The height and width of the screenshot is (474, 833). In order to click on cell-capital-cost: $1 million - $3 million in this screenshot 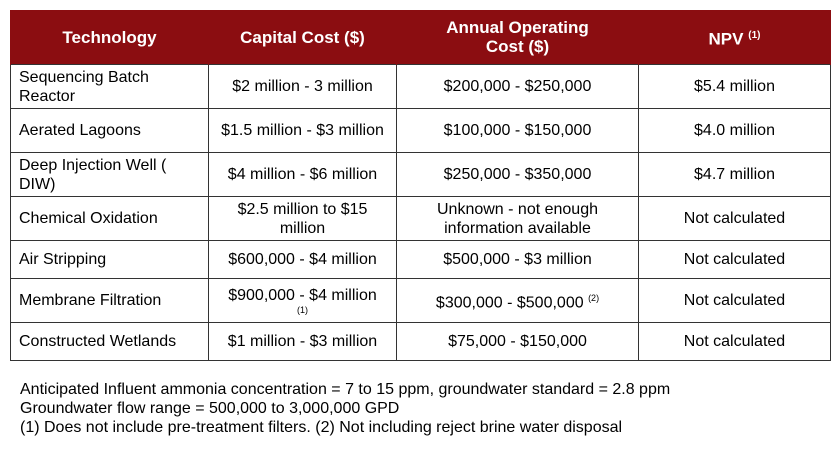, I will do `click(302, 341)`.